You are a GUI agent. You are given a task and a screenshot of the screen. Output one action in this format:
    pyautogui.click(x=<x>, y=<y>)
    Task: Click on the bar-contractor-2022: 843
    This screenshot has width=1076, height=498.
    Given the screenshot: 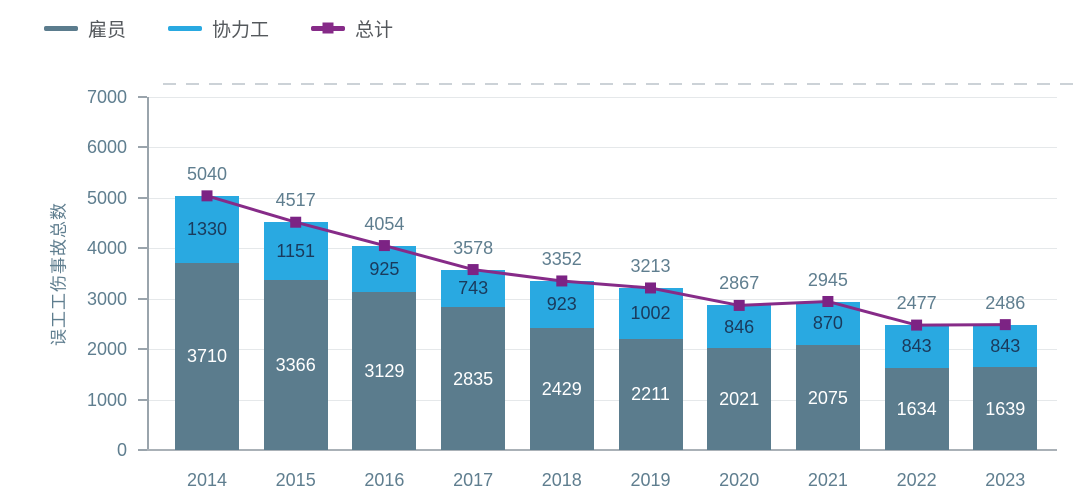 What is the action you would take?
    pyautogui.click(x=916, y=346)
    